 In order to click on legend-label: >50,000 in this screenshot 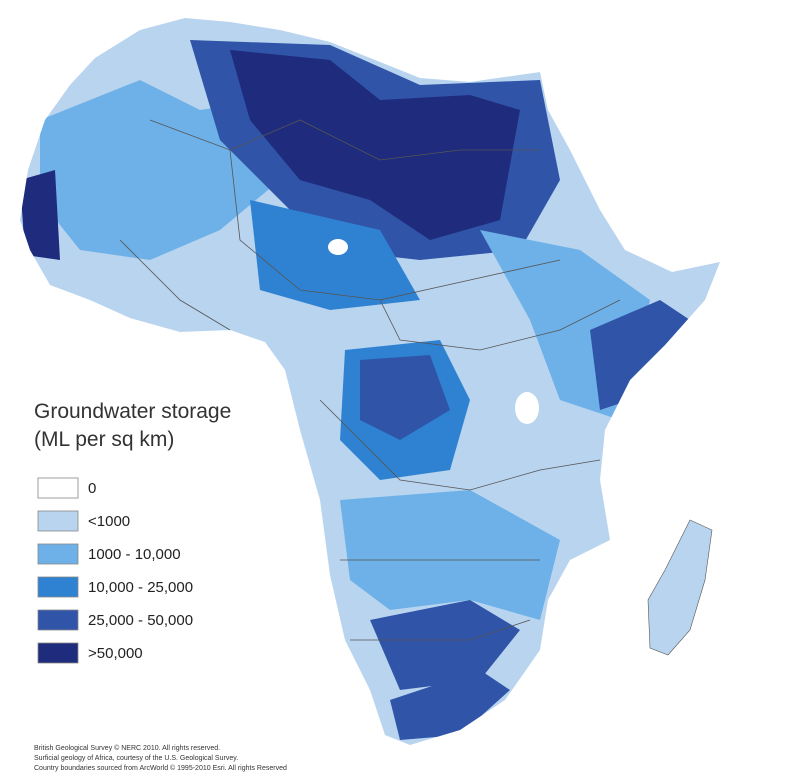, I will do `click(115, 653)`.